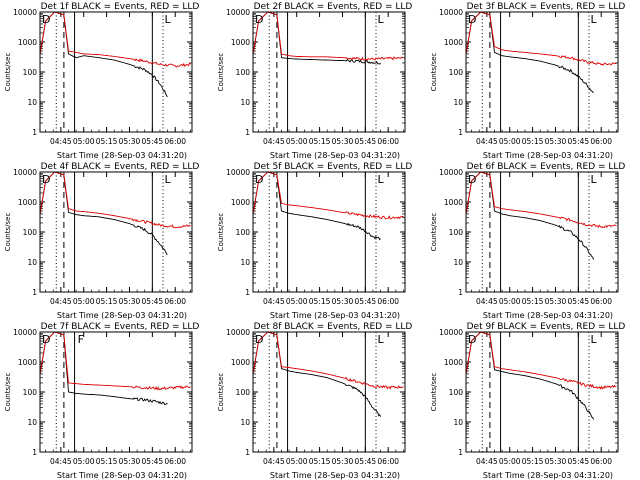 The width and height of the screenshot is (640, 480). Describe the element at coordinates (120, 327) in the screenshot. I see `panel-title: Det 7f BLACK = Events, RED = LLD` at that location.